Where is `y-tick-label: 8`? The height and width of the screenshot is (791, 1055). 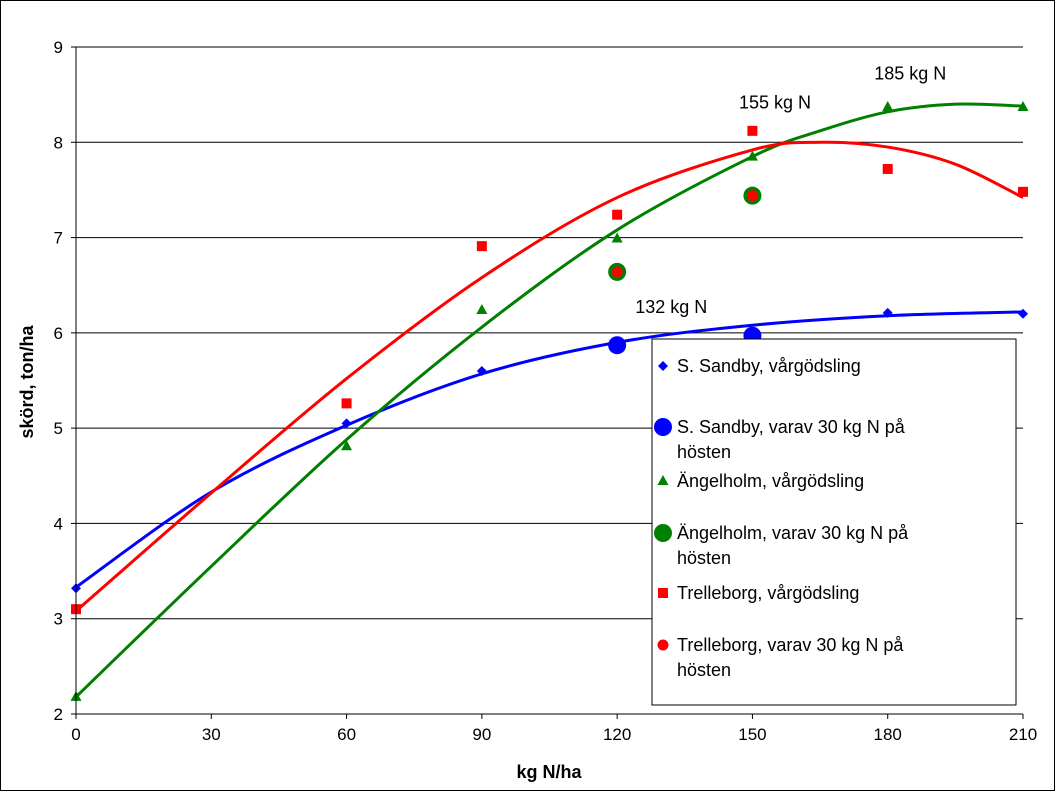 y-tick-label: 8 is located at coordinates (58, 142).